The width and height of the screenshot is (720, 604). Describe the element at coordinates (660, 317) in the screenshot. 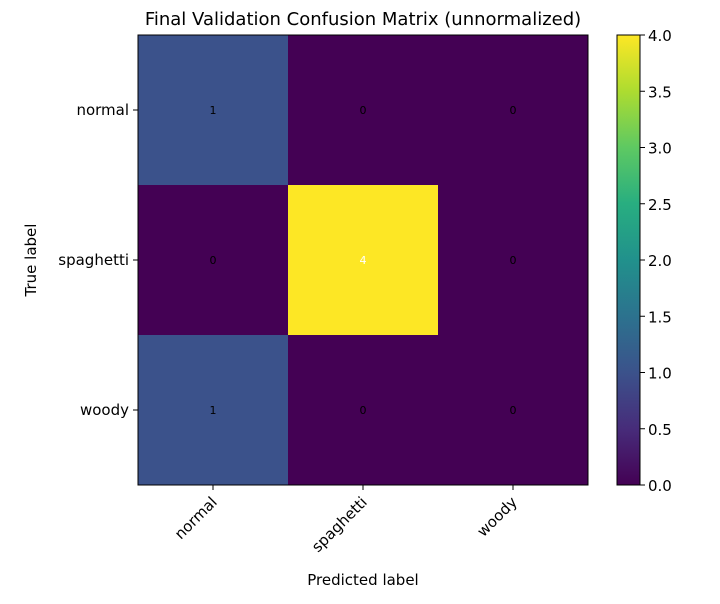

I see `colorbar-tick-label: 1.5` at that location.